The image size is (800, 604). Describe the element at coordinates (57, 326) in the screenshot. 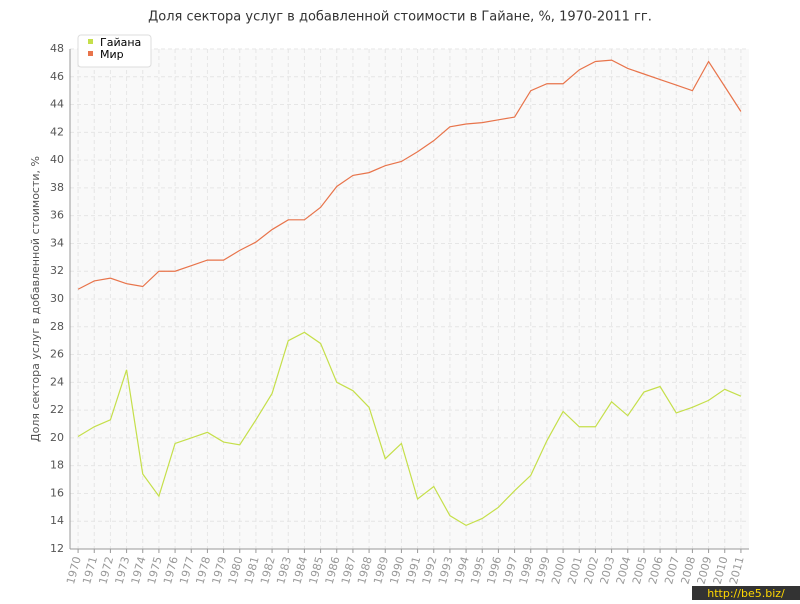

I see `y-tick-label: 28` at that location.